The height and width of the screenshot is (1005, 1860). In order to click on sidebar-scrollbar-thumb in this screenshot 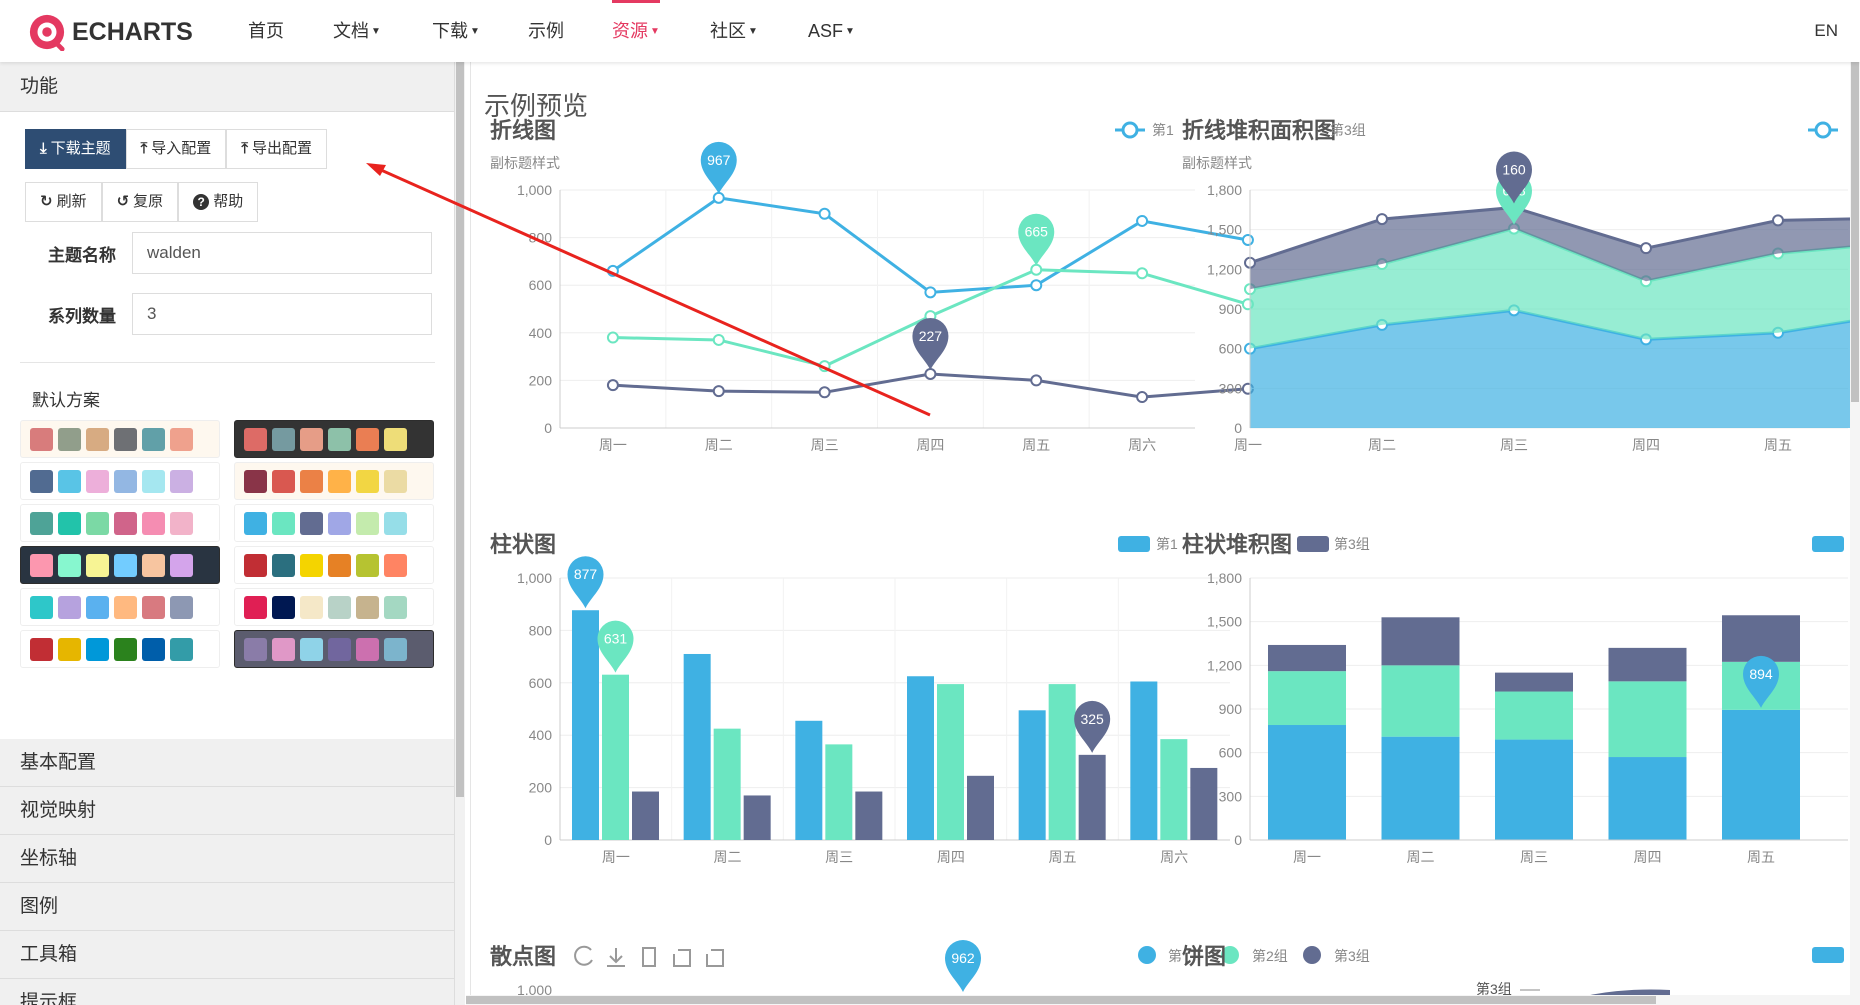, I will do `click(460, 429)`.